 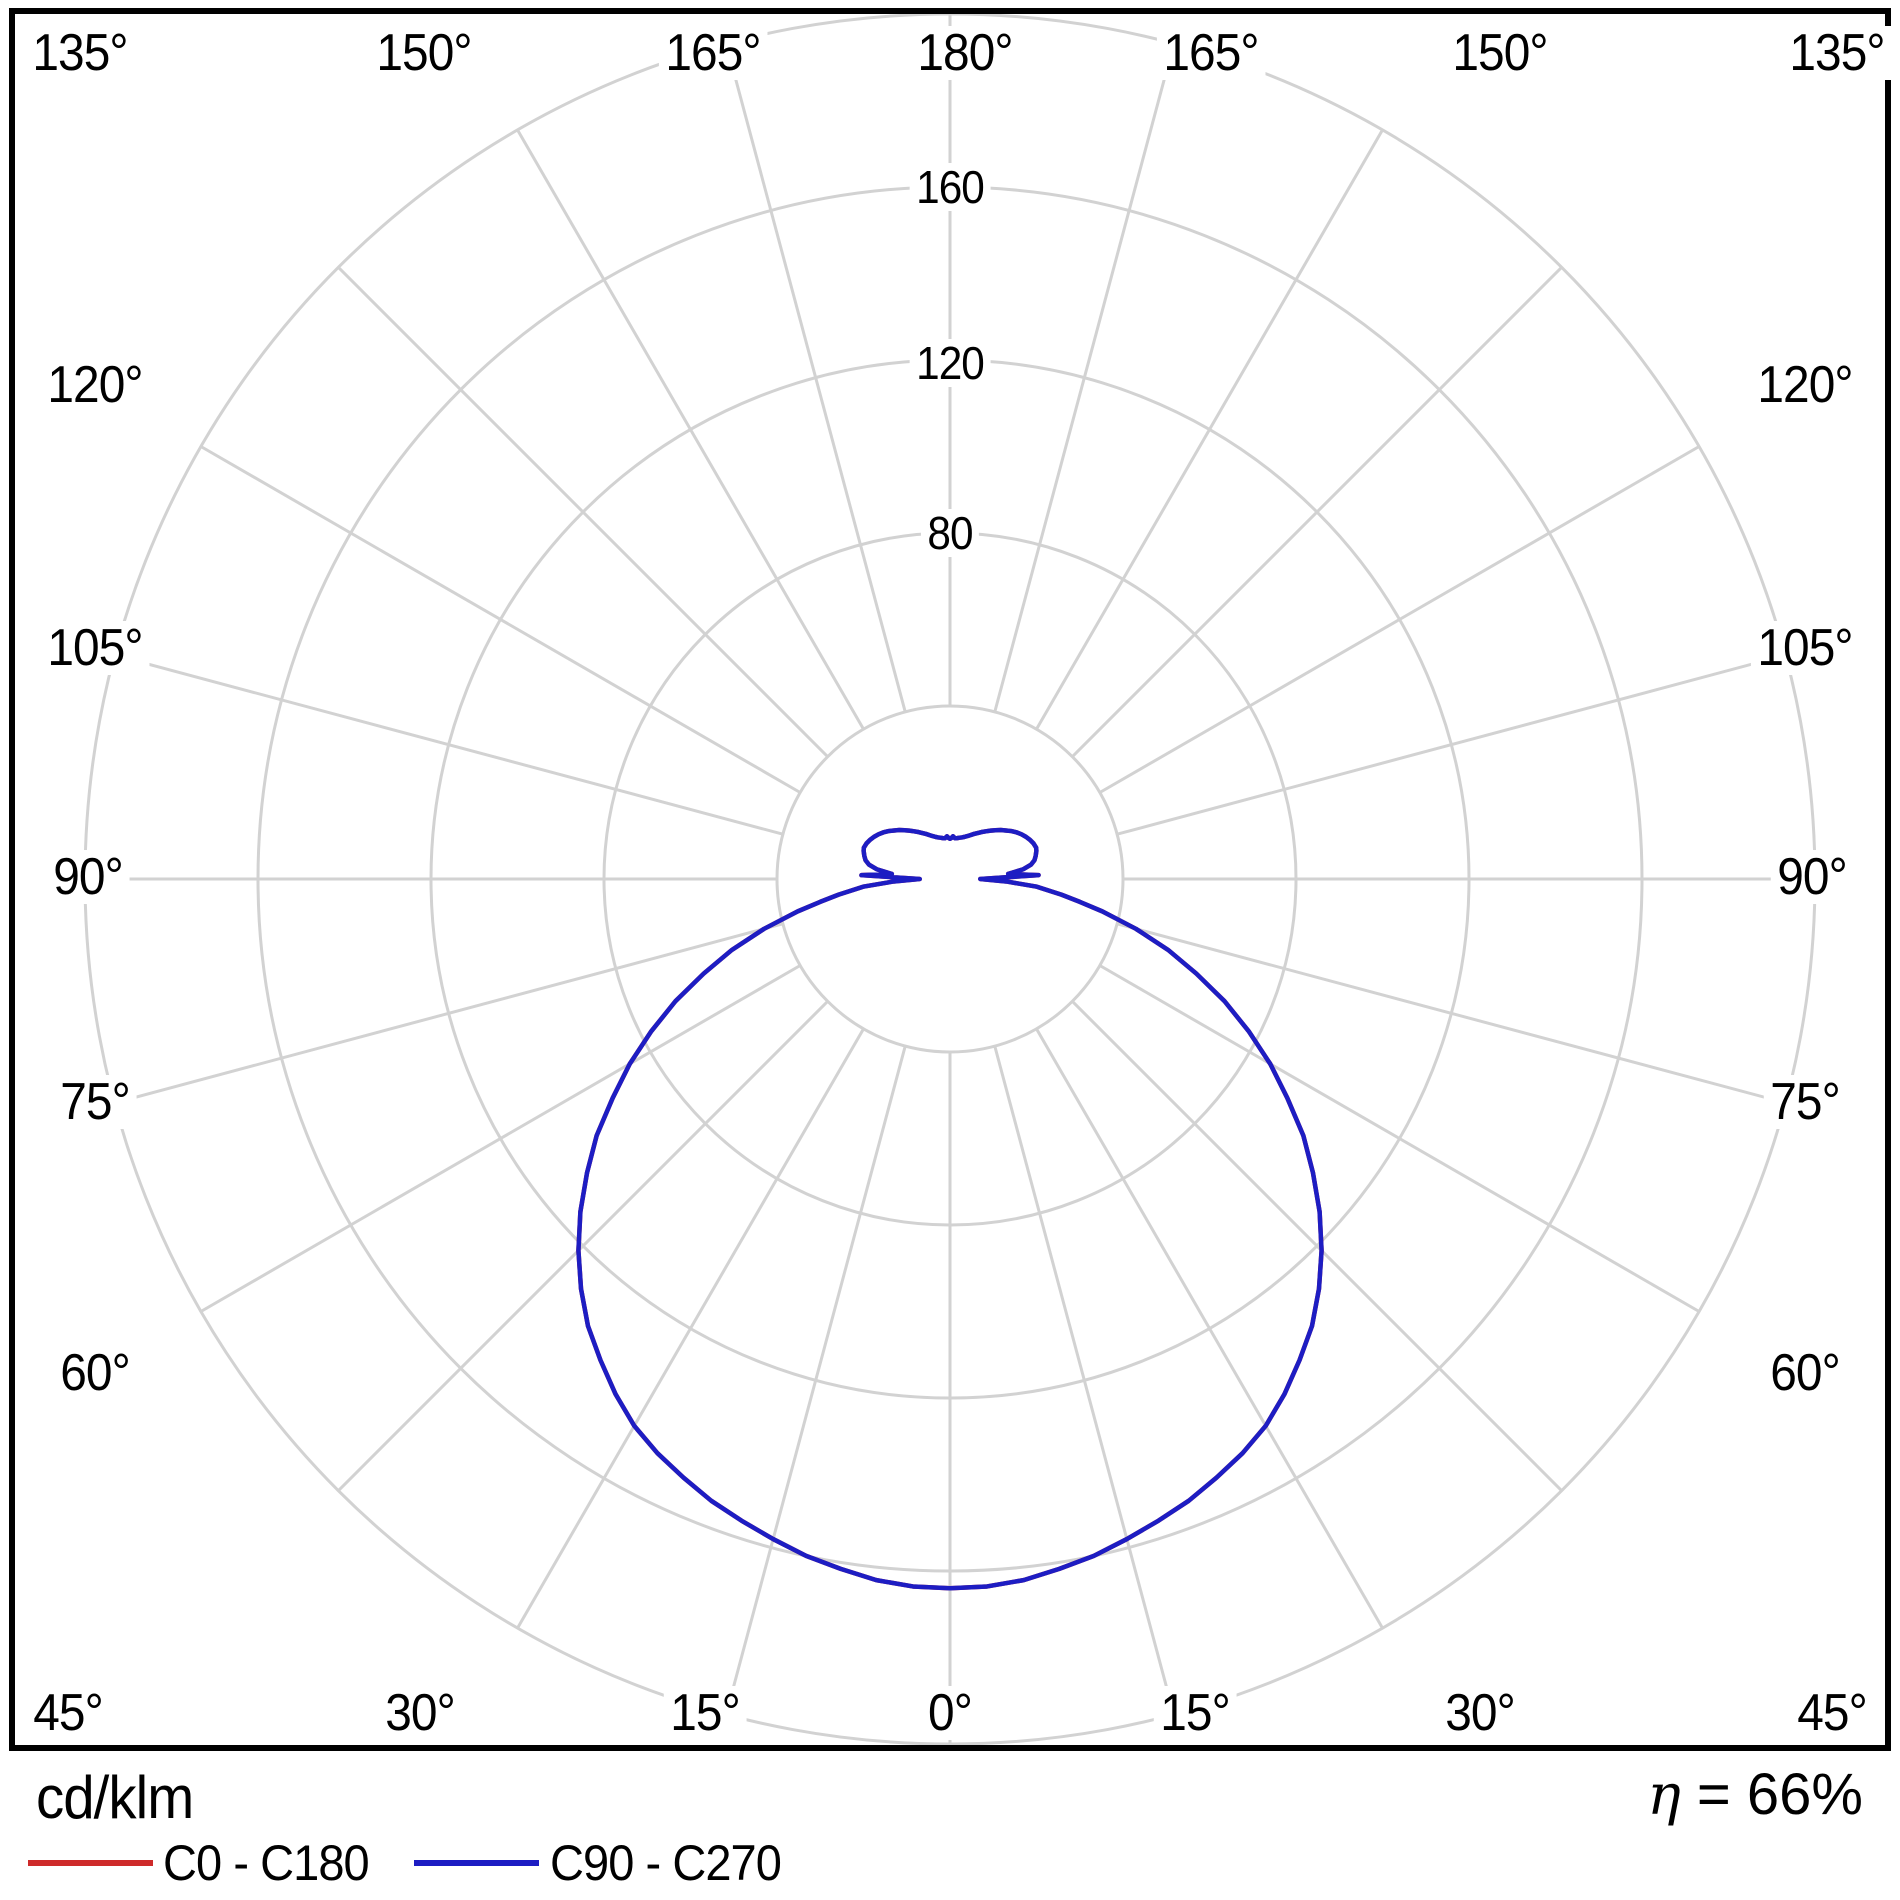 I want to click on eta-value: = 66%, so click(x=1771, y=1794).